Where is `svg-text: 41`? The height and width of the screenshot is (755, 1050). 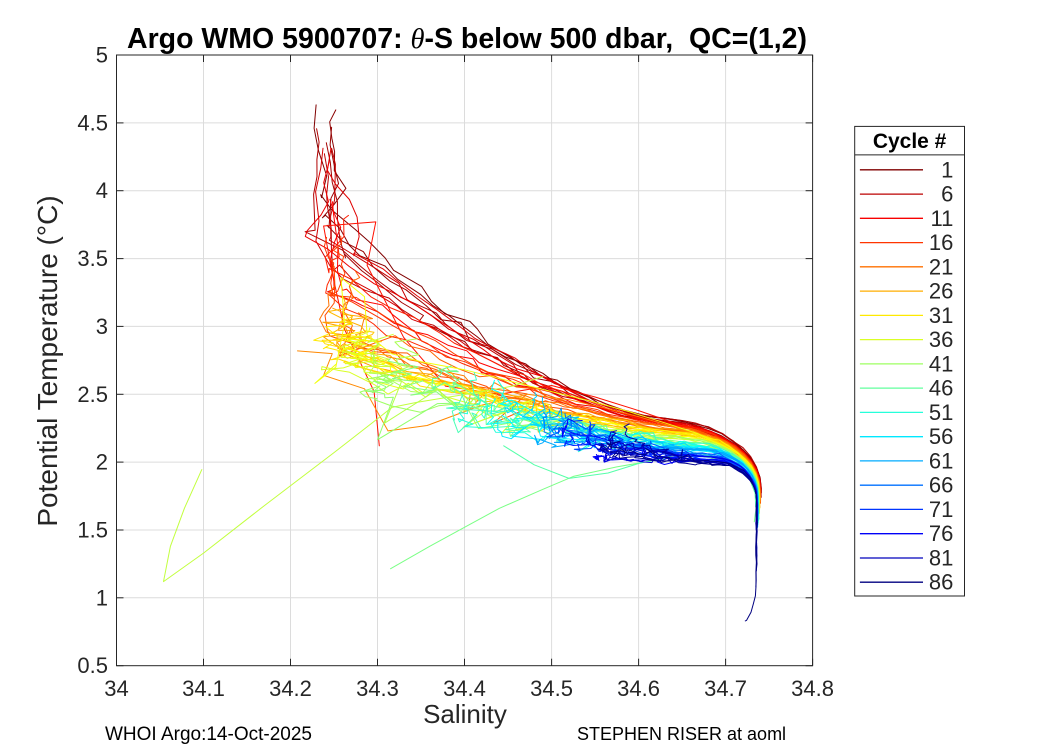
svg-text: 41 is located at coordinates (941, 363).